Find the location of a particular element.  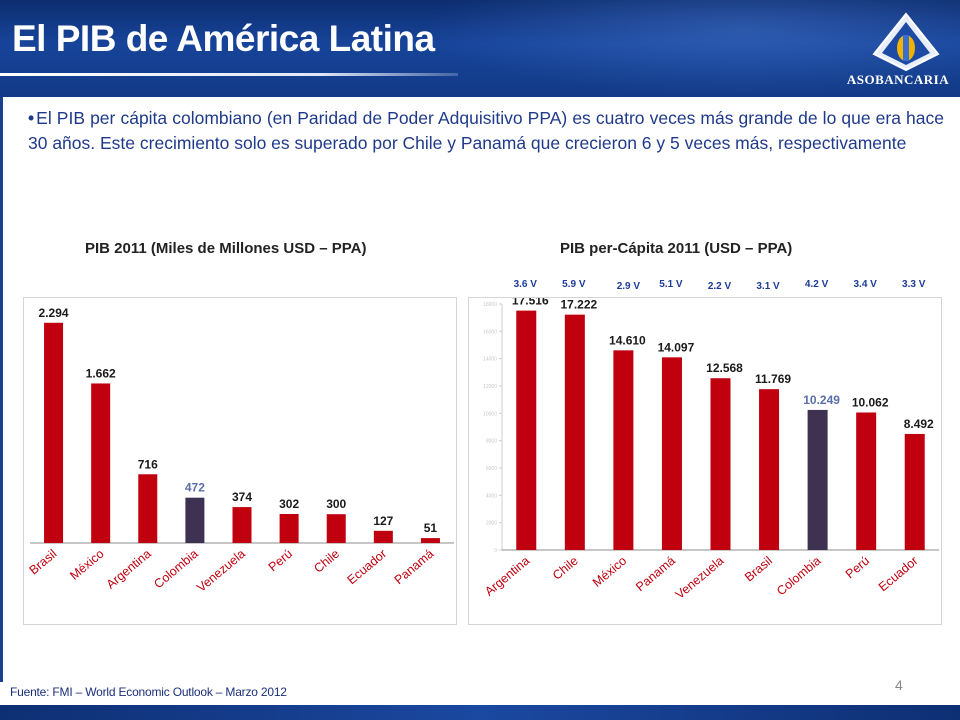

y-tick-label: 12000 is located at coordinates (490, 387).